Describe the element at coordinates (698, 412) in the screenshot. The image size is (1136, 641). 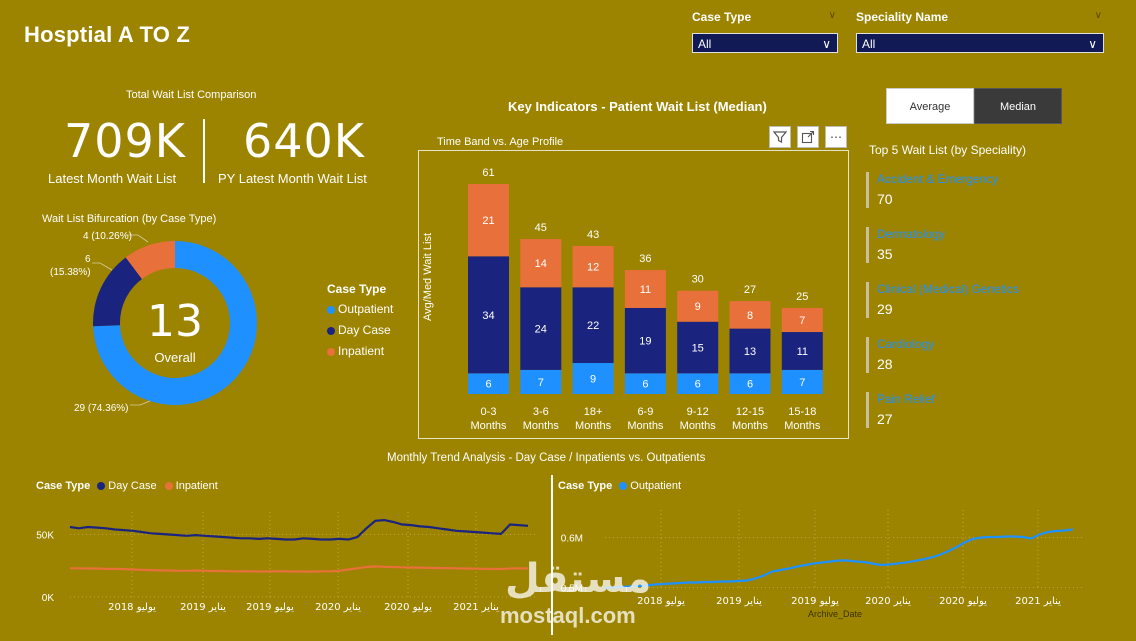
I see `x-tick-label: 9-12` at that location.